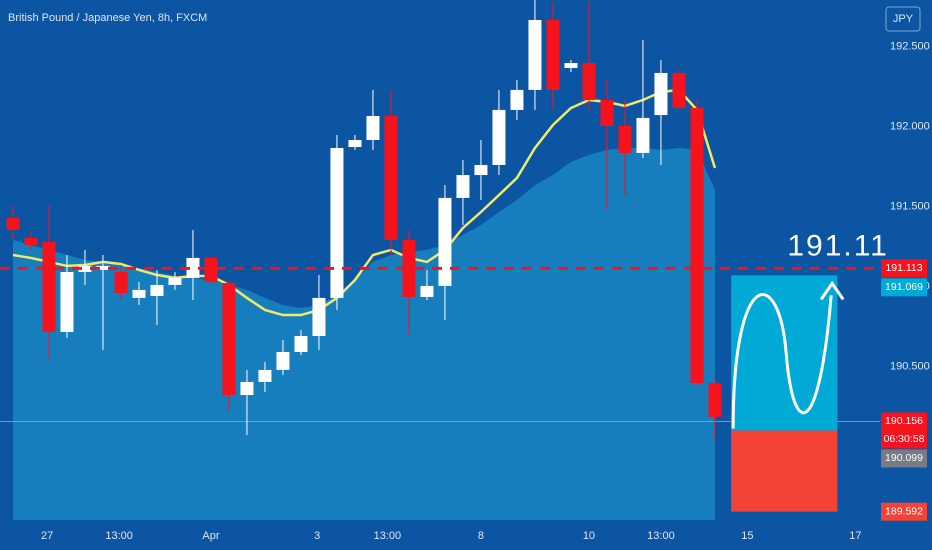  Describe the element at coordinates (481, 536) in the screenshot. I see `x-tick-label: 8` at that location.